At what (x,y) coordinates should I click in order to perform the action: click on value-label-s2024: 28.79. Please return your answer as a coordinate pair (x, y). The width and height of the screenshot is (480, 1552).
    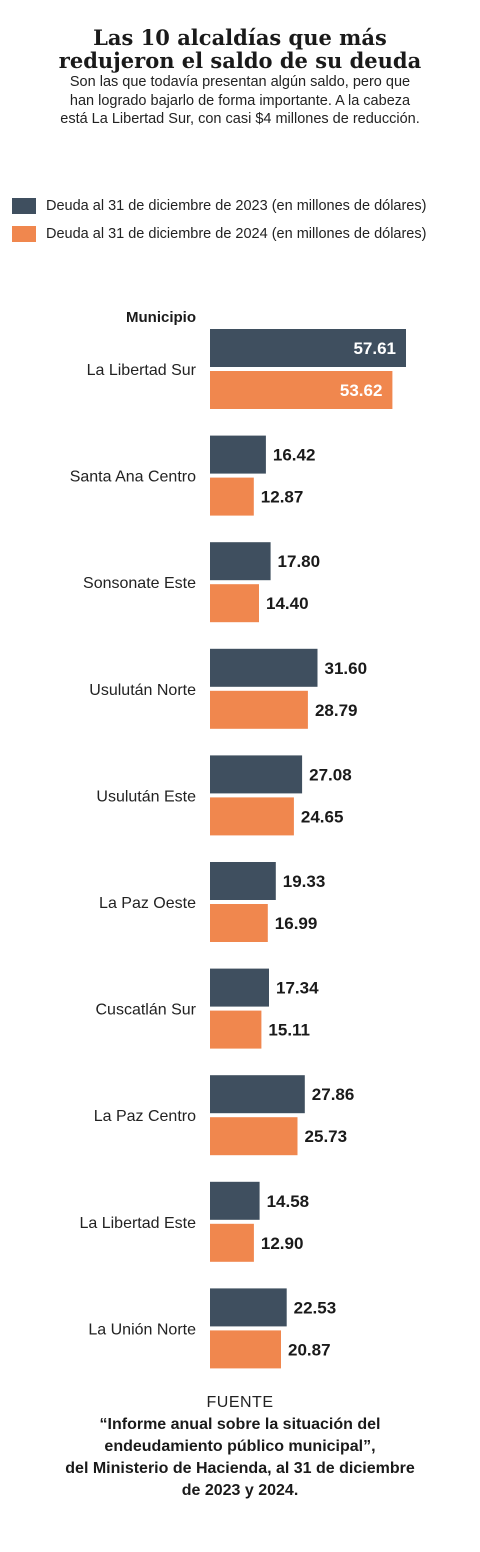
    Looking at the image, I should click on (336, 710).